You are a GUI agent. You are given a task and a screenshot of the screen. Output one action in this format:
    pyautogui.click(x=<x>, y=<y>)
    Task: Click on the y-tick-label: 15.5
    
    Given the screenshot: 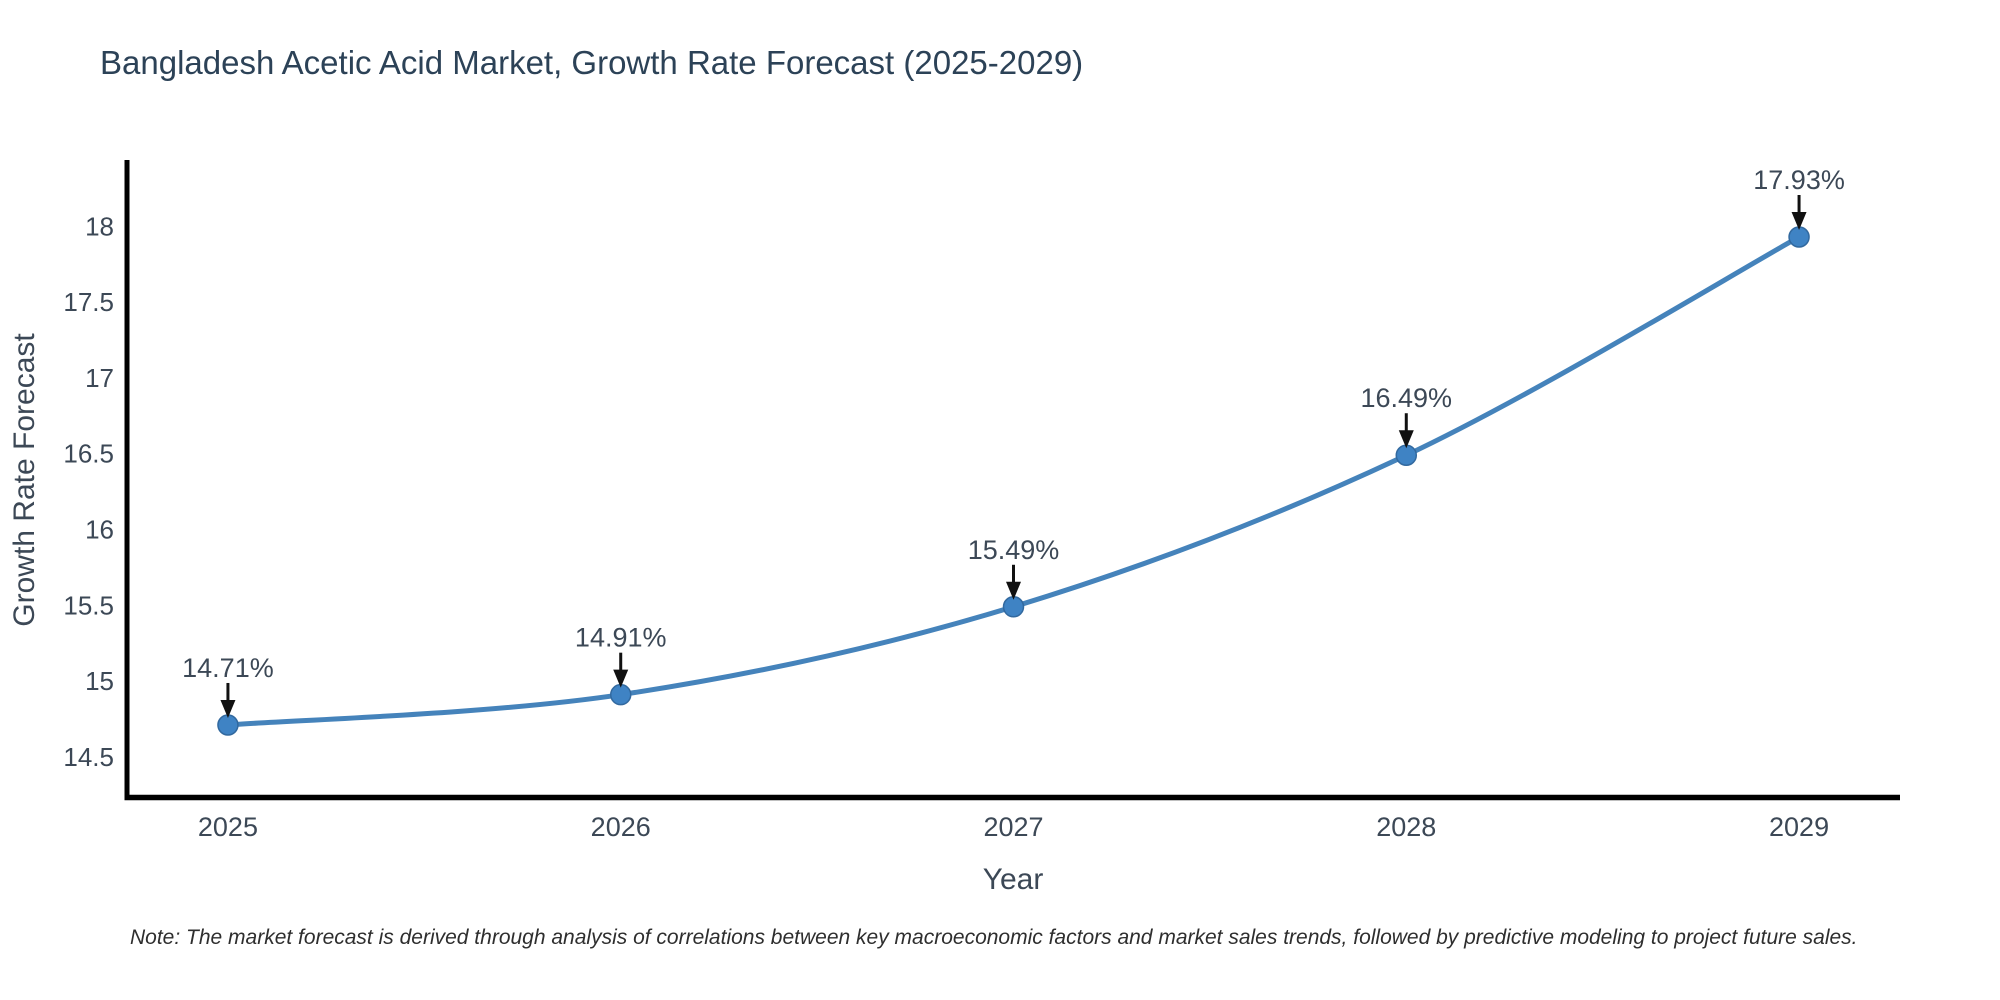 What is the action you would take?
    pyautogui.click(x=88, y=605)
    